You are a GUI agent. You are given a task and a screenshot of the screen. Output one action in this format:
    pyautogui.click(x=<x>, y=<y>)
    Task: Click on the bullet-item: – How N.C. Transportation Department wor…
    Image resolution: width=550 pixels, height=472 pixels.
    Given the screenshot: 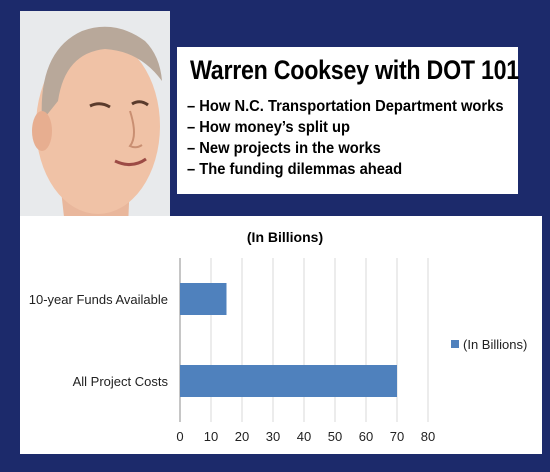 What is the action you would take?
    pyautogui.click(x=345, y=106)
    